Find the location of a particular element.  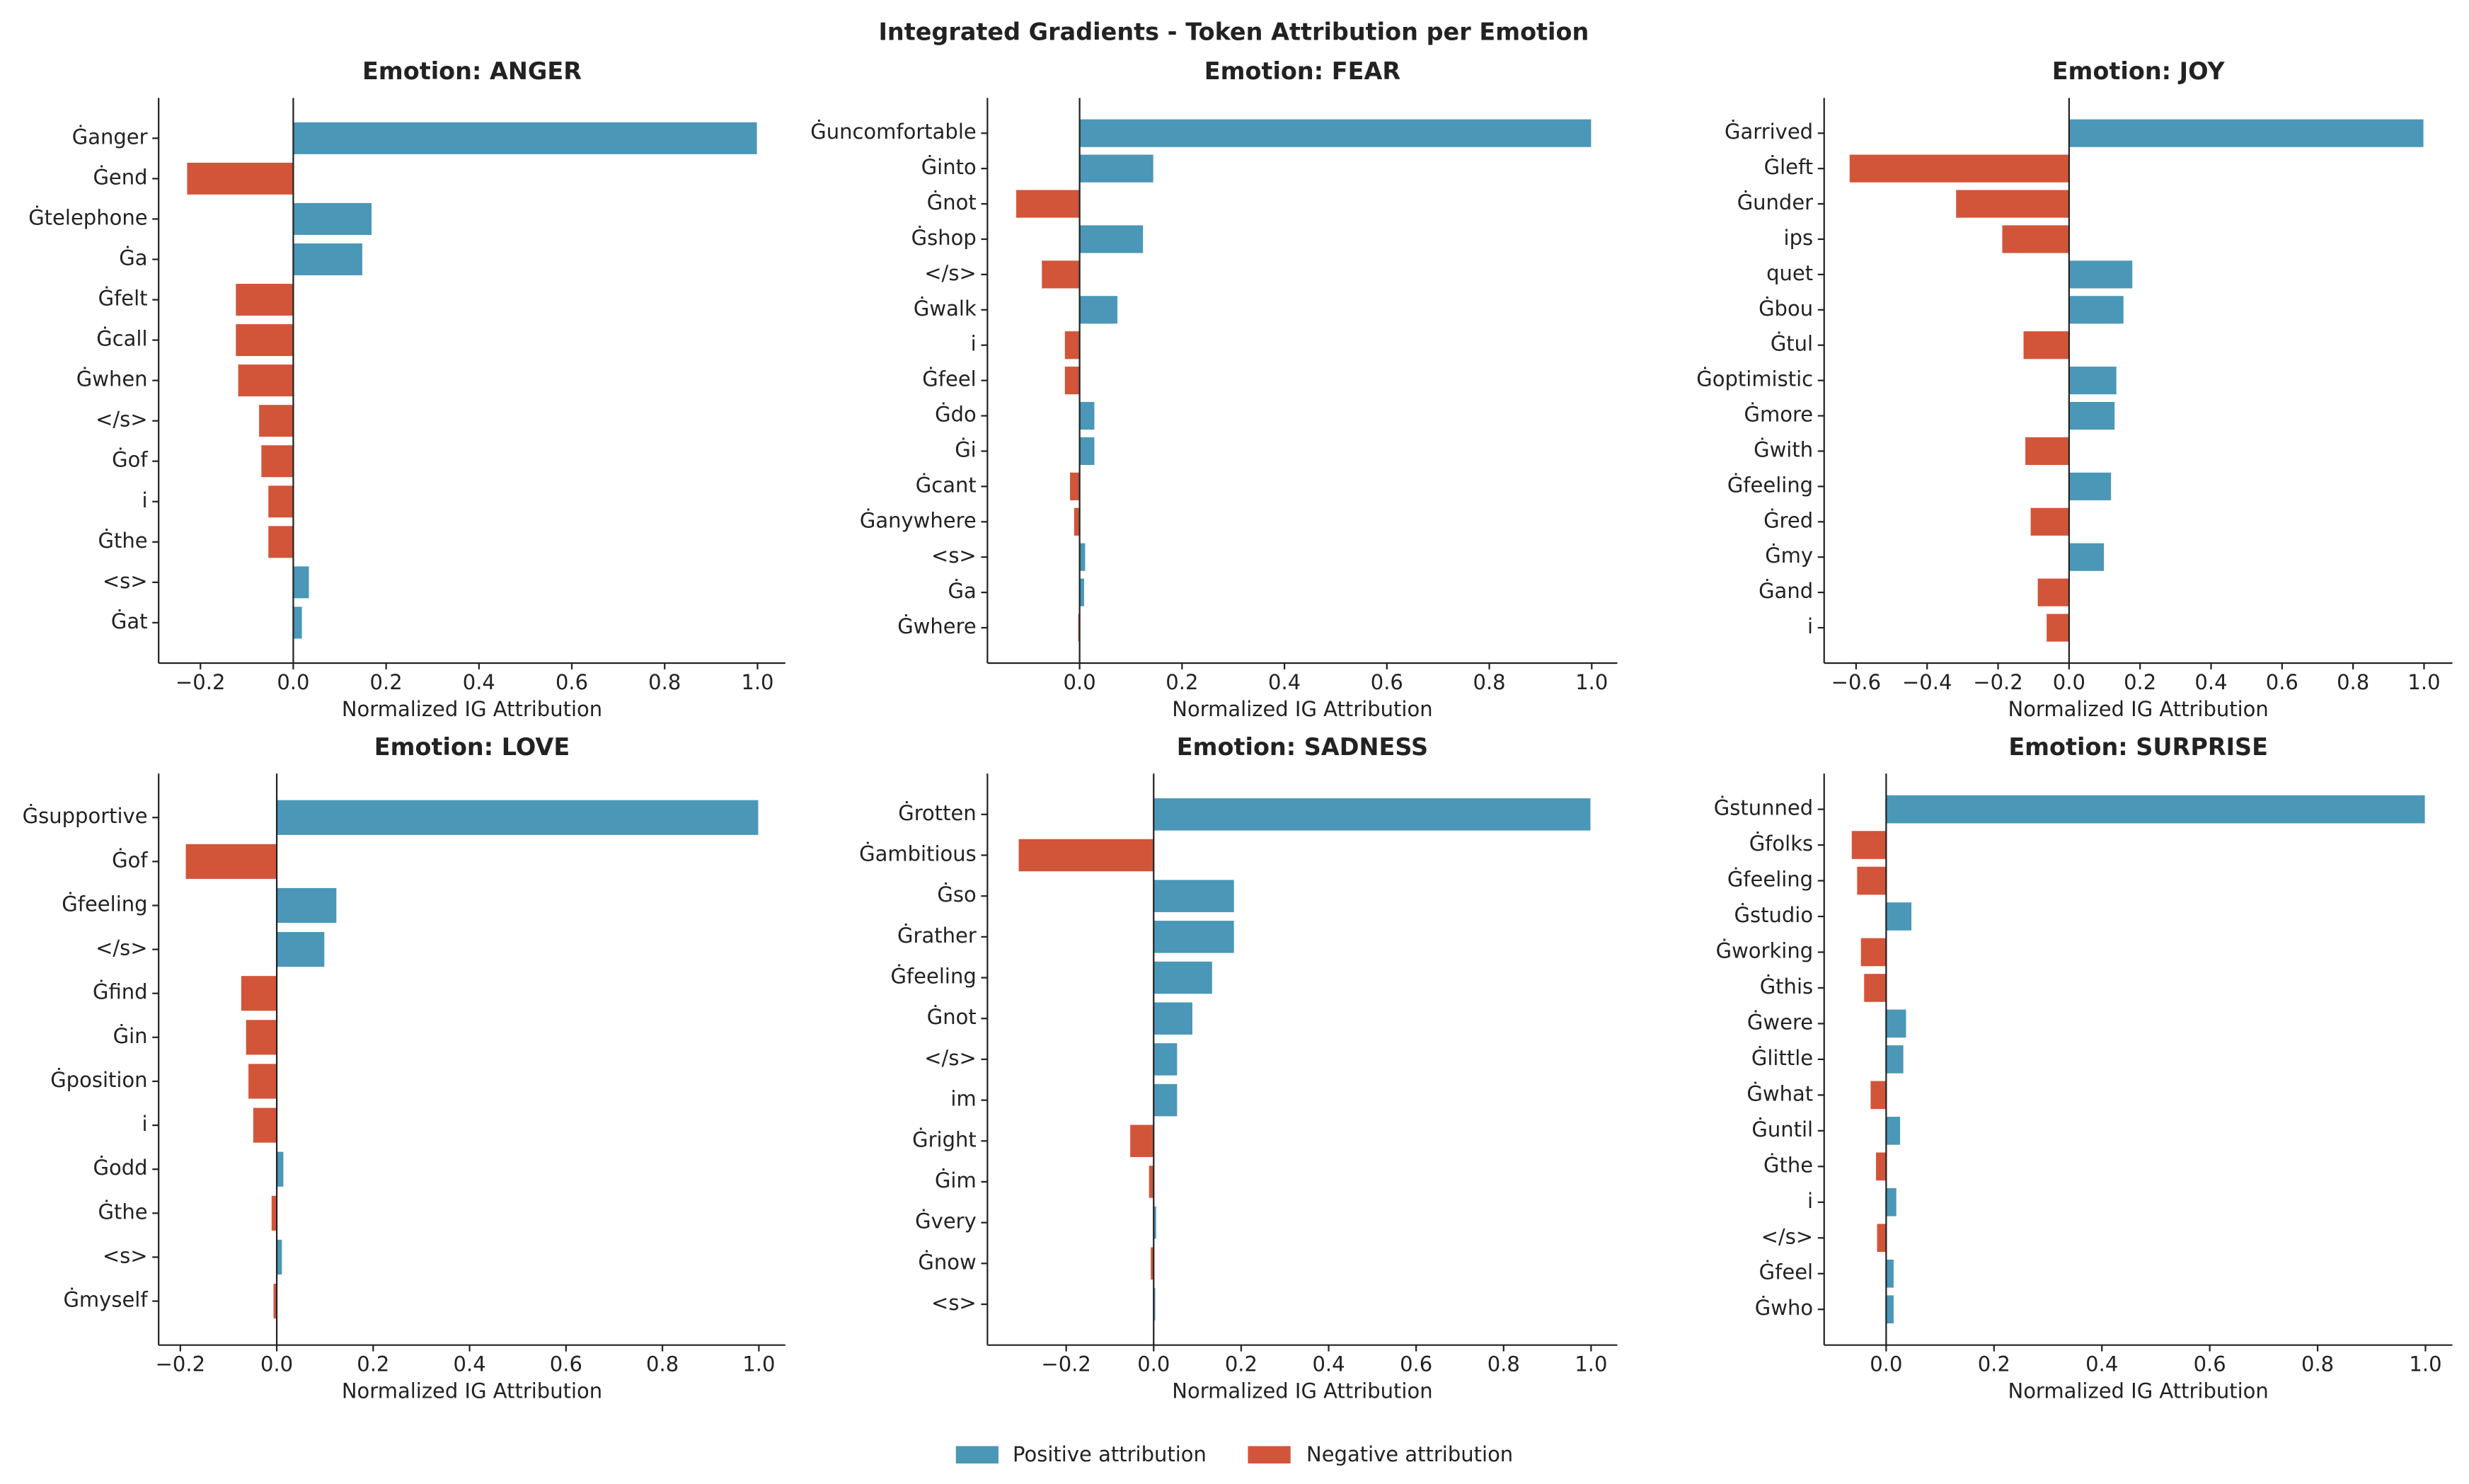

legend-label: Negative attribution is located at coordinates (1409, 1454).